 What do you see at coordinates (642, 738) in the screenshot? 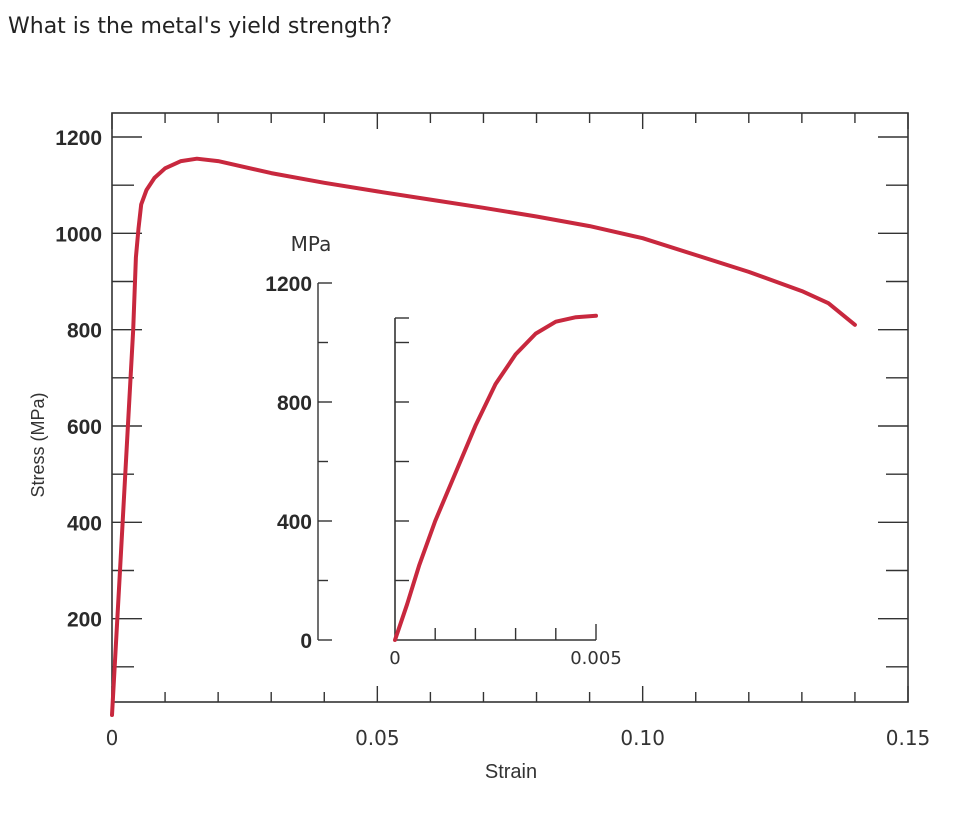
I see `x-tick-label: 0.10` at bounding box center [642, 738].